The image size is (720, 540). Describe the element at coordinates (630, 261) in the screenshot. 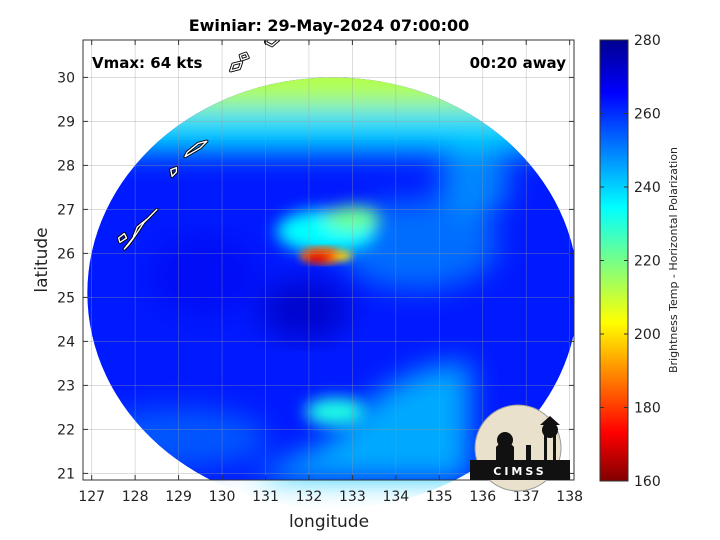

I see `colorbar-ticks: 160 180 200 220 240 260 280` at that location.